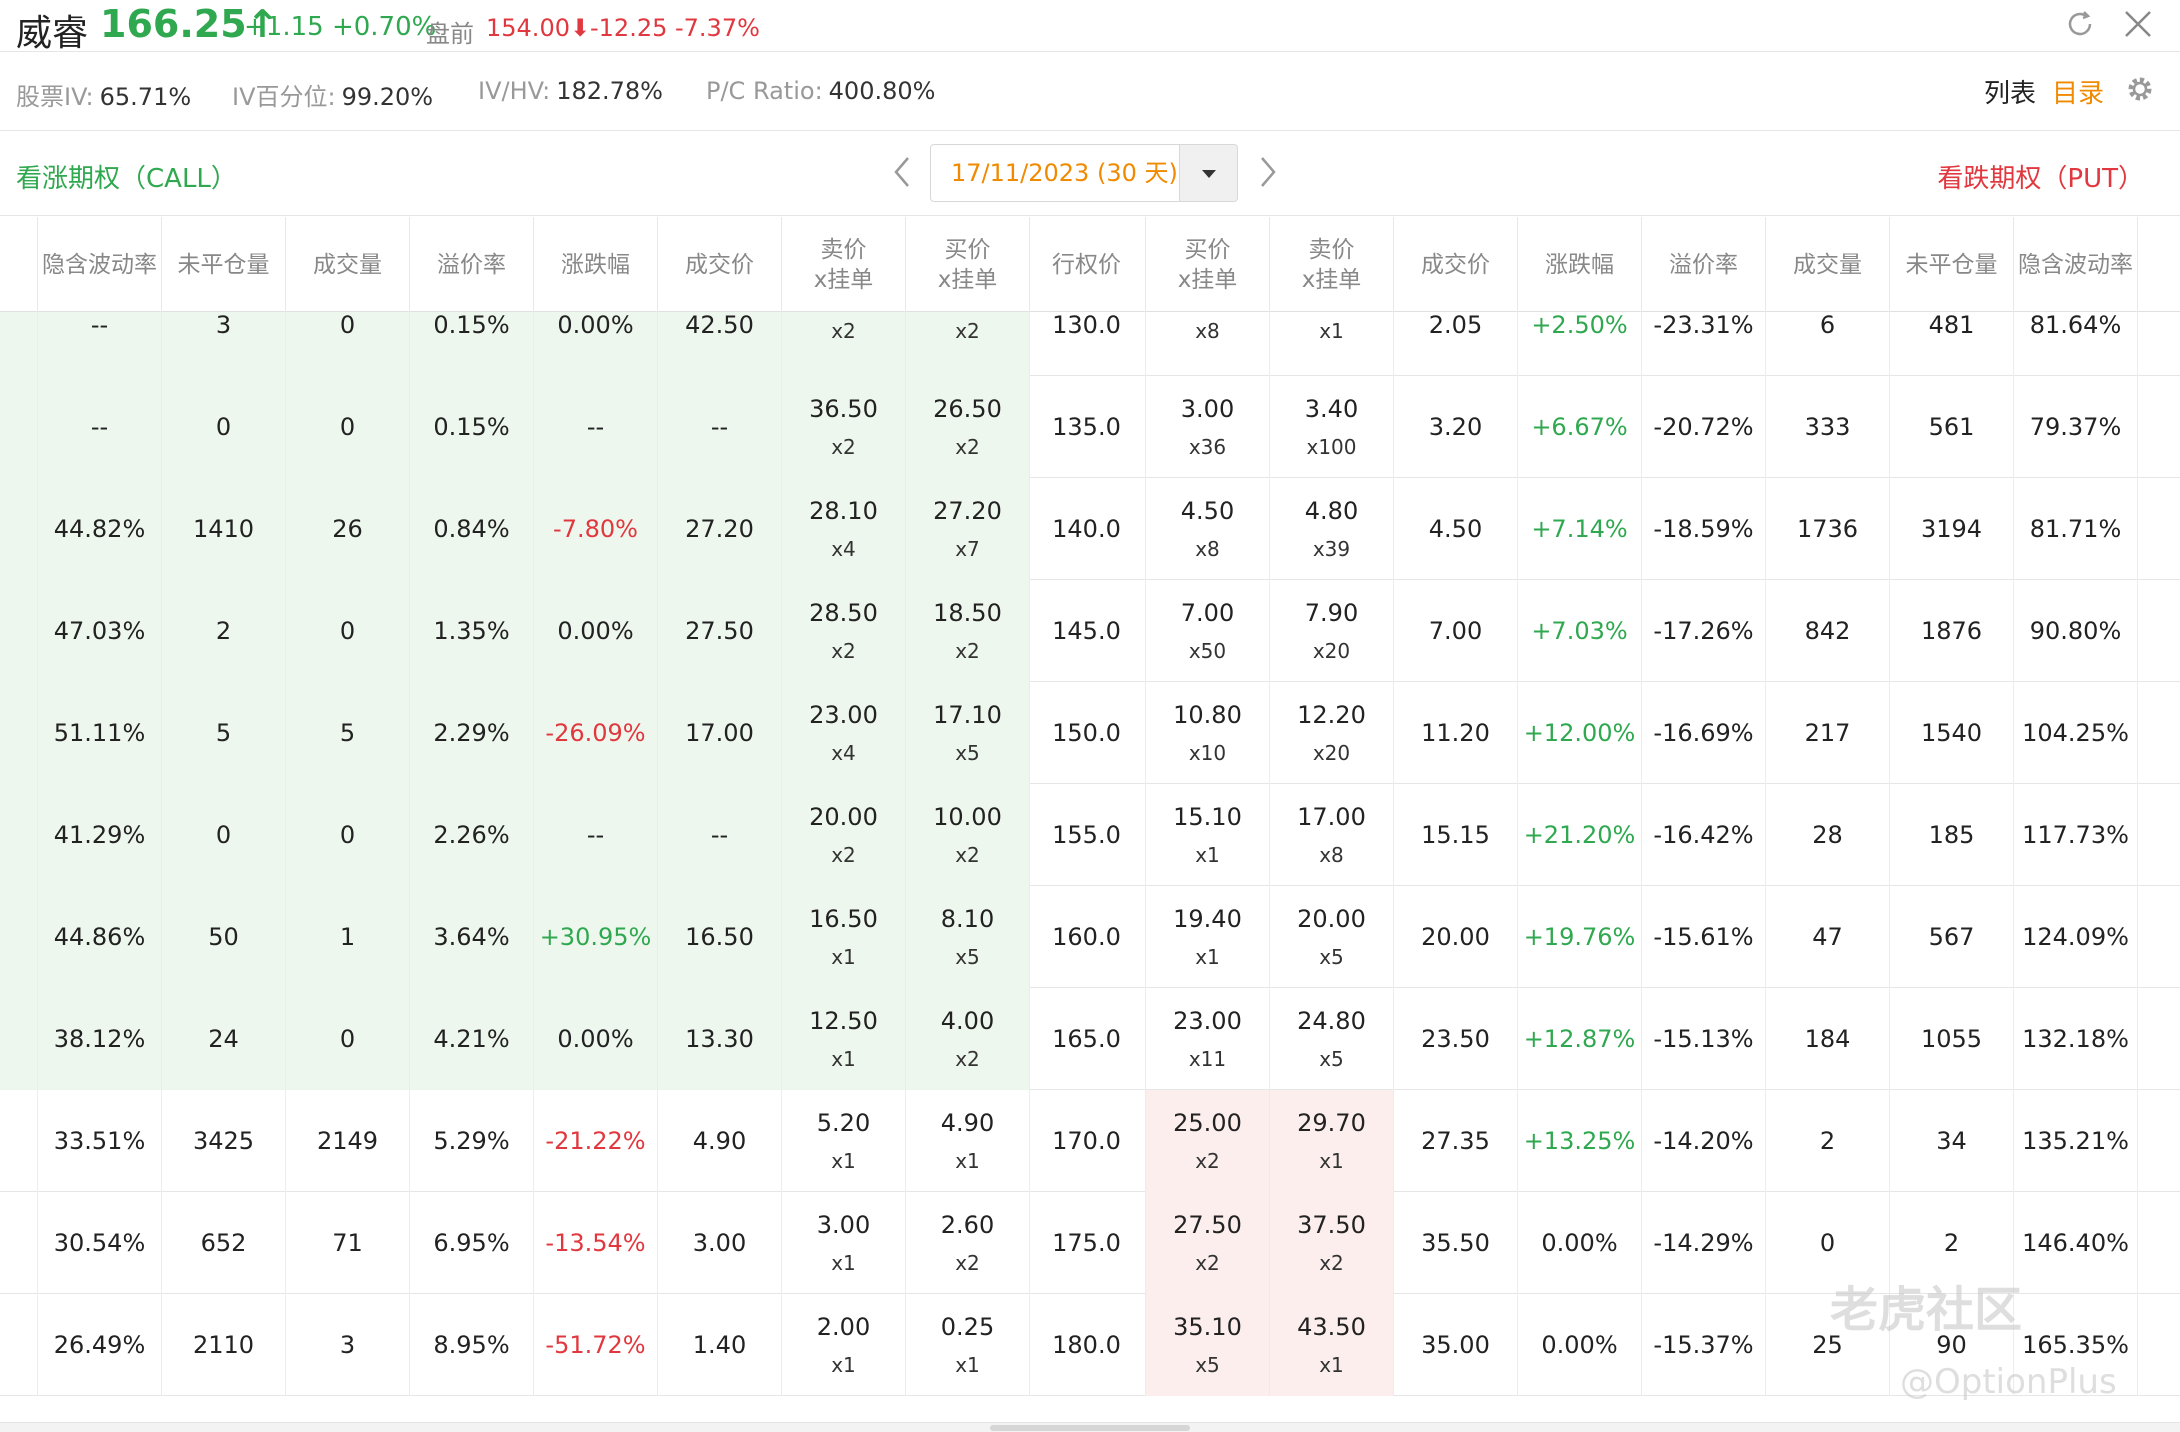 Image resolution: width=2180 pixels, height=1432 pixels. What do you see at coordinates (1331, 715) in the screenshot?
I see `quote-price: 12.20` at bounding box center [1331, 715].